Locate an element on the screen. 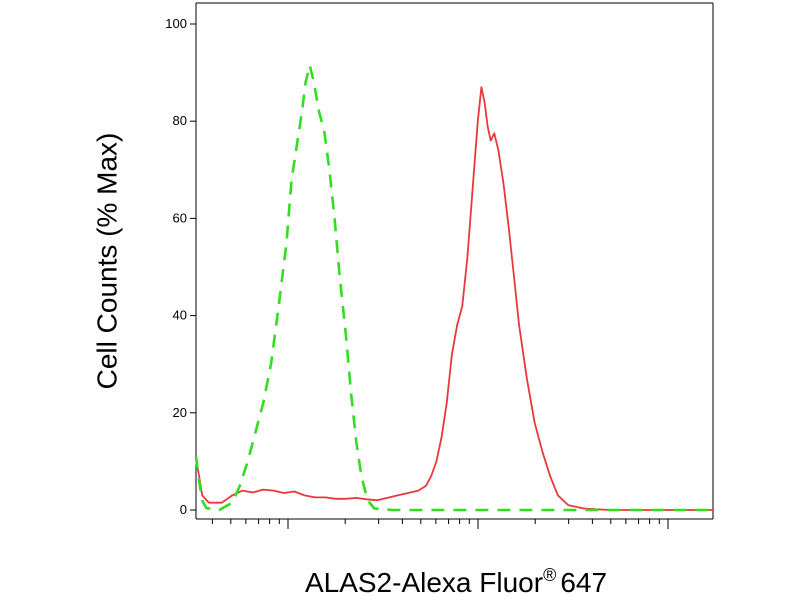 Image resolution: width=800 pixels, height=600 pixels. y-tick-label: 60 is located at coordinates (180, 217).